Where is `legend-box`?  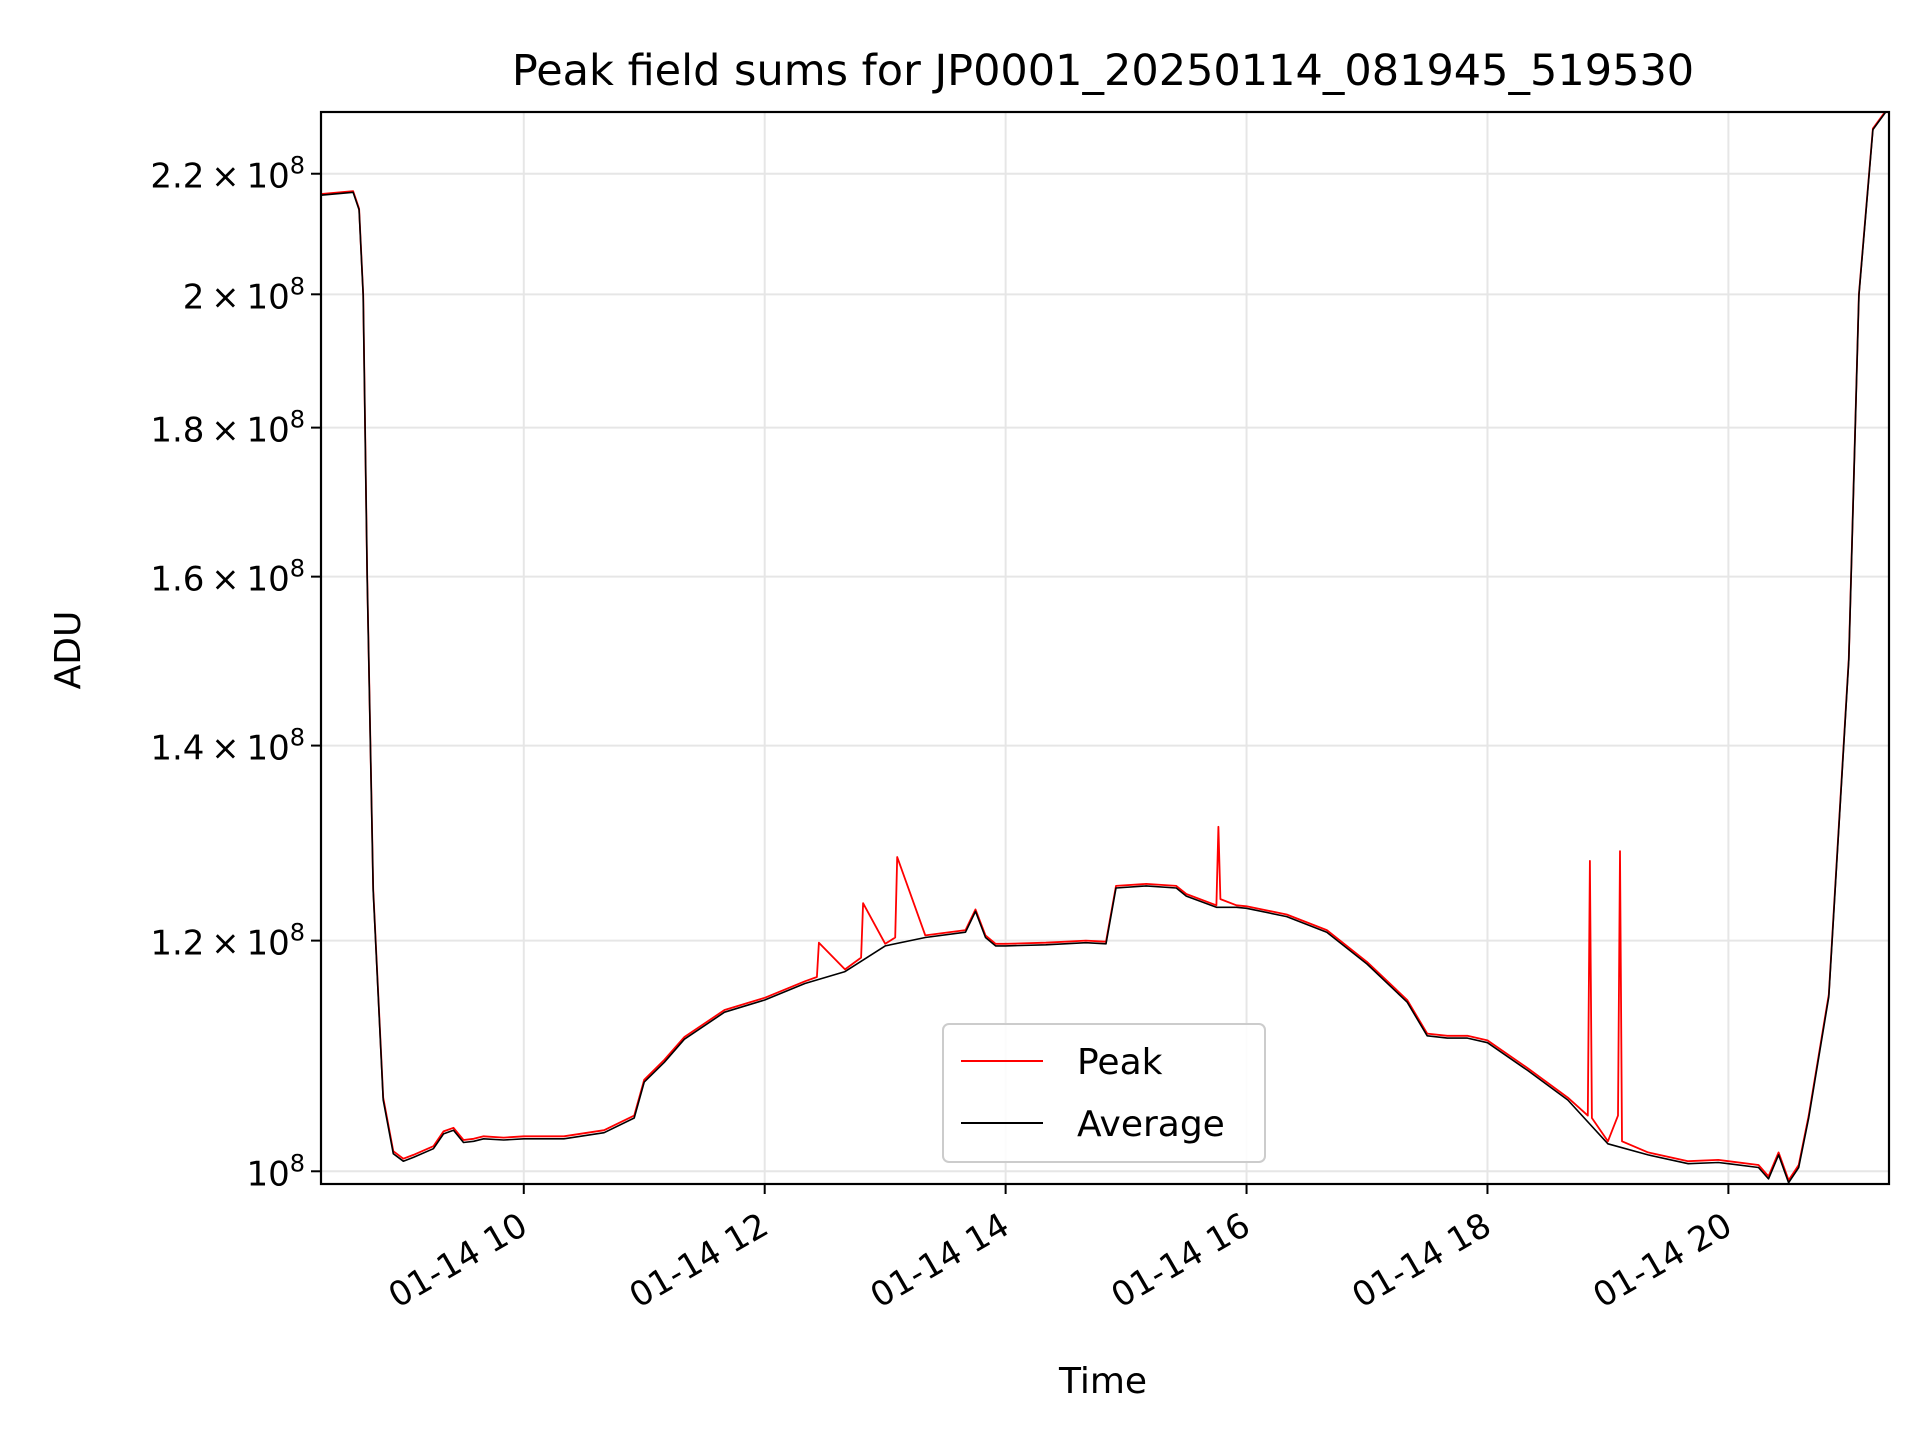
legend-box is located at coordinates (1104, 1093).